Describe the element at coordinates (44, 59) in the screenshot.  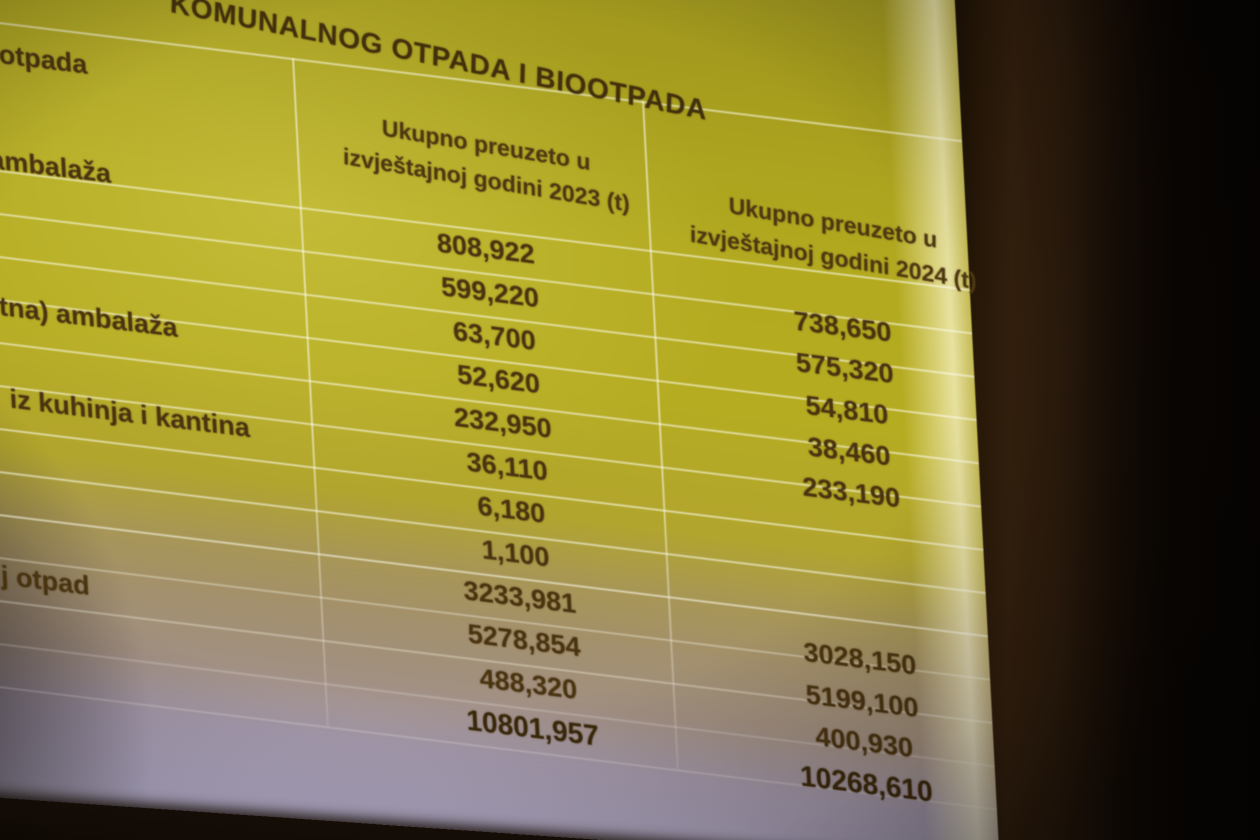
I see `row-label-otpada: otpada` at that location.